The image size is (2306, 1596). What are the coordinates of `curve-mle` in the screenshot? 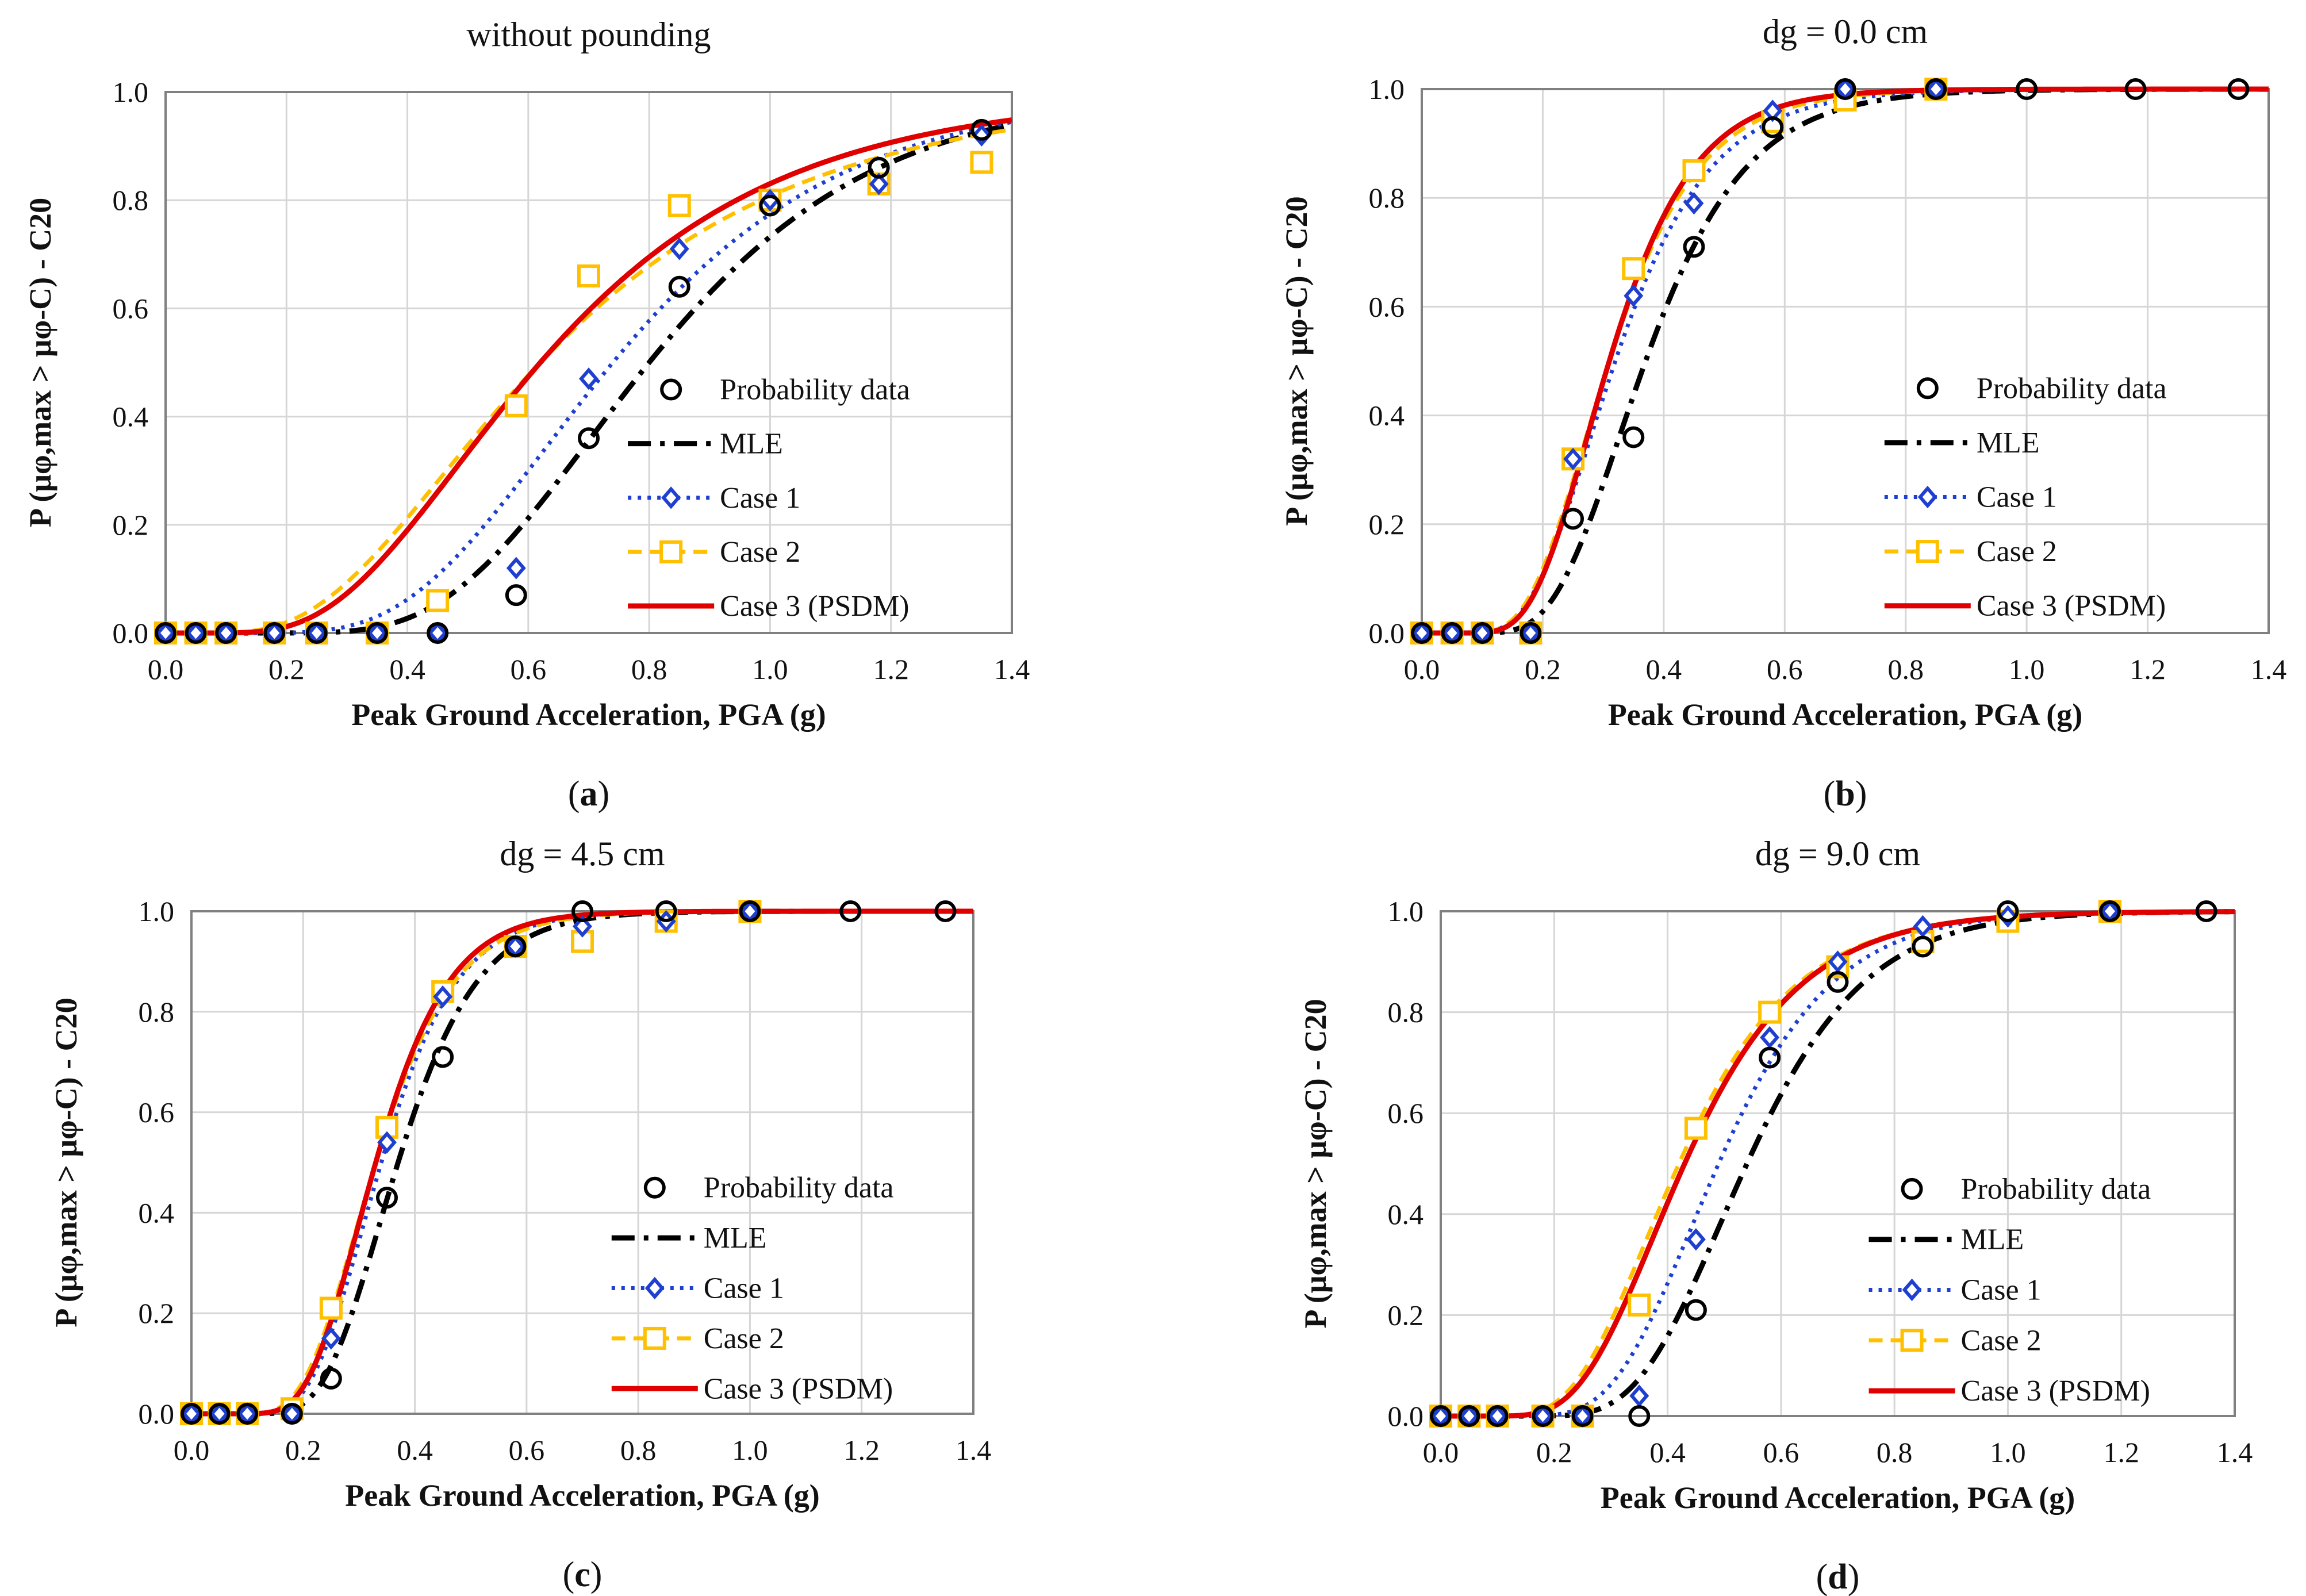 It's located at (582, 1162).